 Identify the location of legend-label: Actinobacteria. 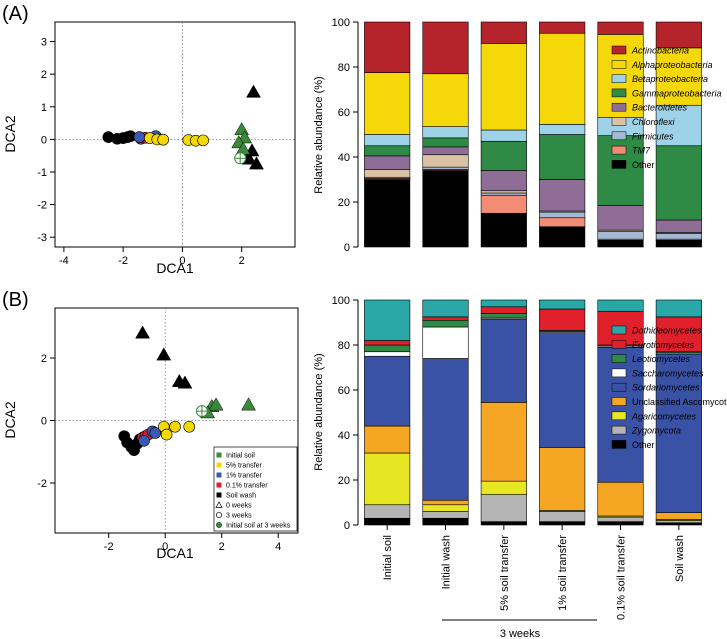
(660, 51).